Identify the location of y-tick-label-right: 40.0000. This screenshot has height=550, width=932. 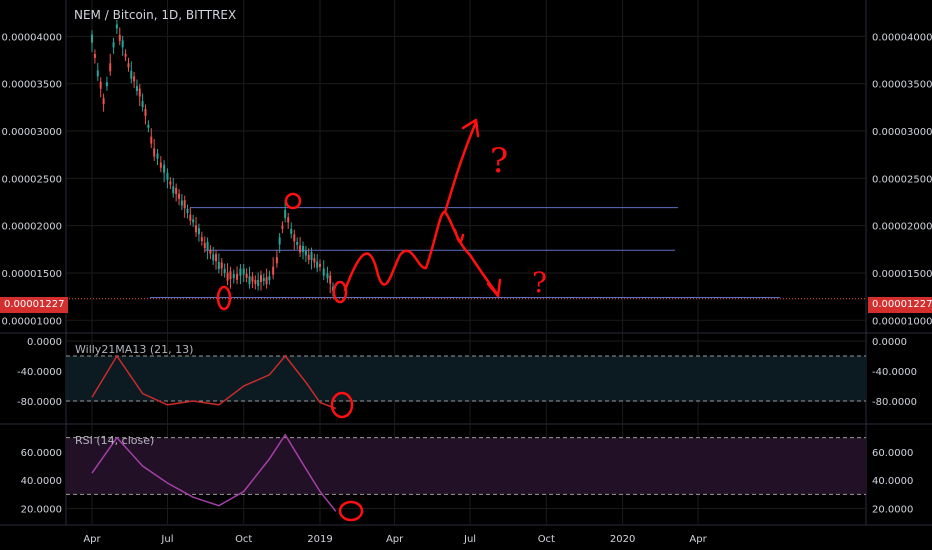
(892, 481).